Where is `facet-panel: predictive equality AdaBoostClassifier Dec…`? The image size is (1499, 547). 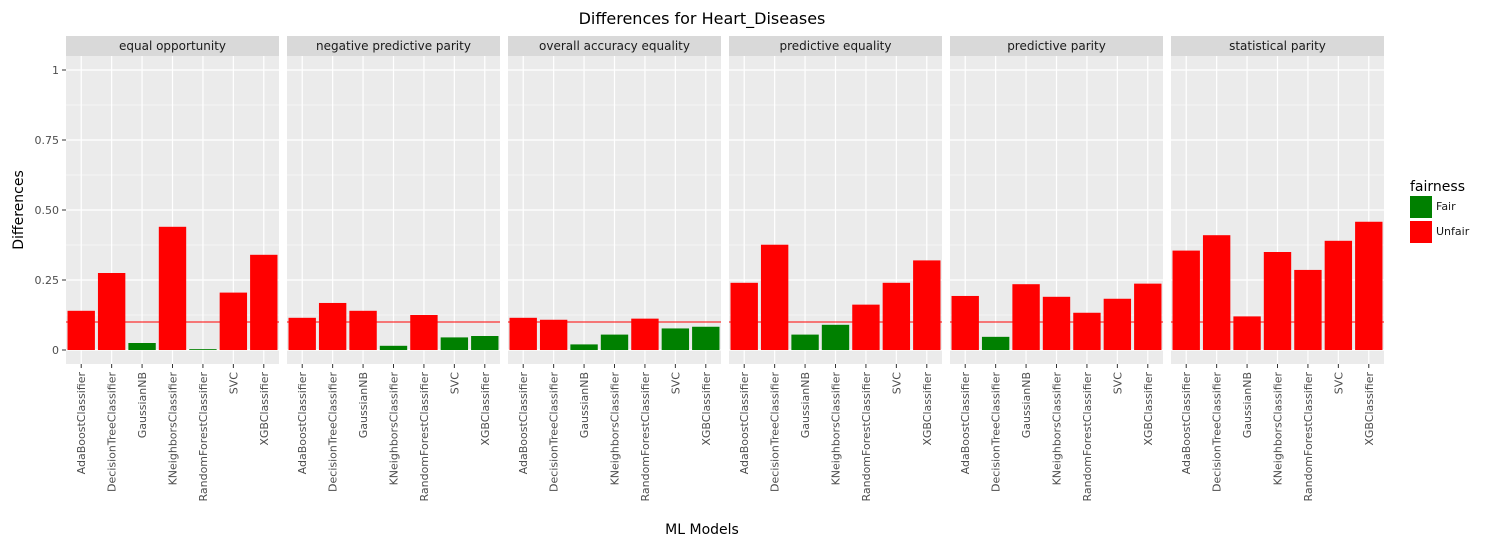 facet-panel: predictive equality AdaBoostClassifier Dec… is located at coordinates (835, 269).